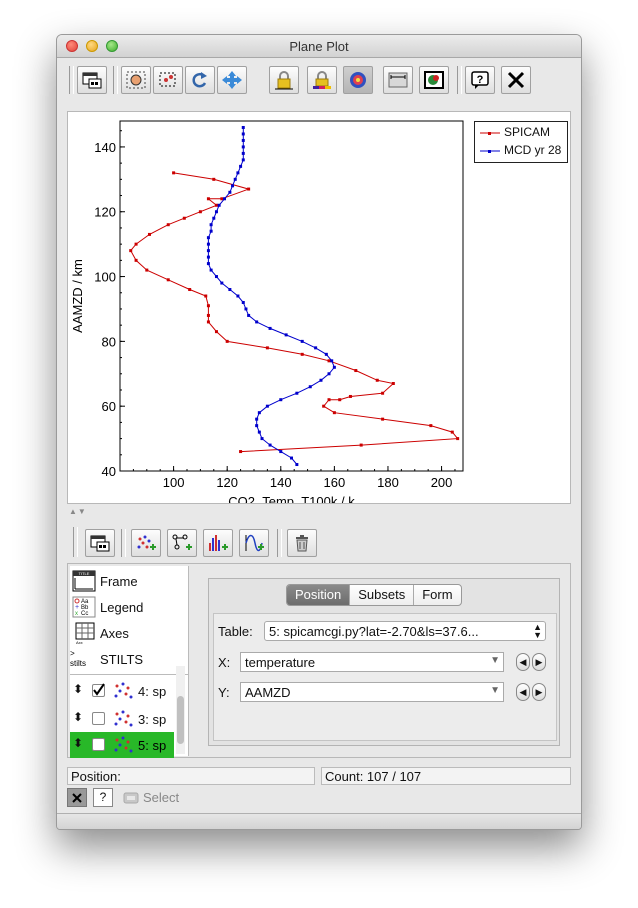  I want to click on stilts-reflow-button, so click(136, 80).